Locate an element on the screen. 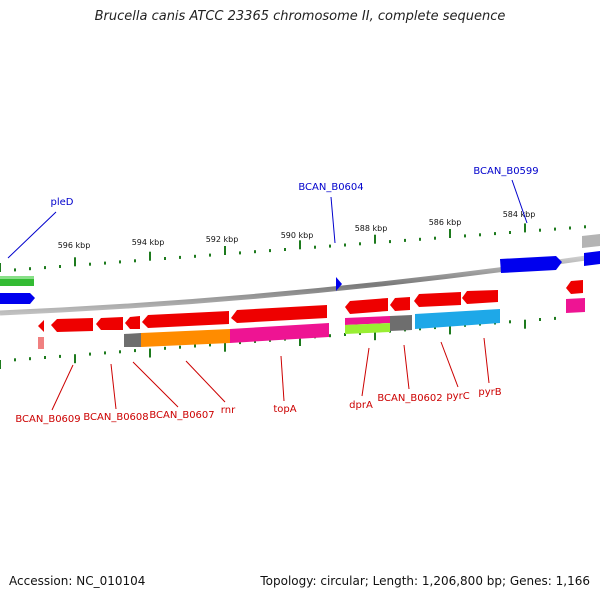  gene-pyrB is located at coordinates (480, 297).